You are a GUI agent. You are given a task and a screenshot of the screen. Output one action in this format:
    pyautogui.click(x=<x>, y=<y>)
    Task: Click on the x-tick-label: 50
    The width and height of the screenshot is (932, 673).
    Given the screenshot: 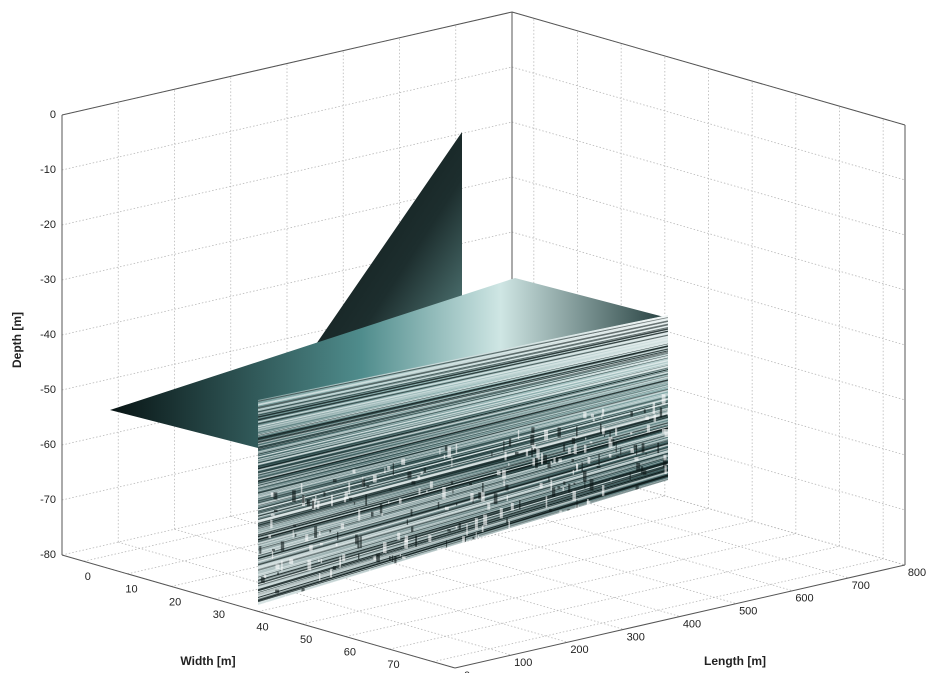 What is the action you would take?
    pyautogui.click(x=306, y=640)
    